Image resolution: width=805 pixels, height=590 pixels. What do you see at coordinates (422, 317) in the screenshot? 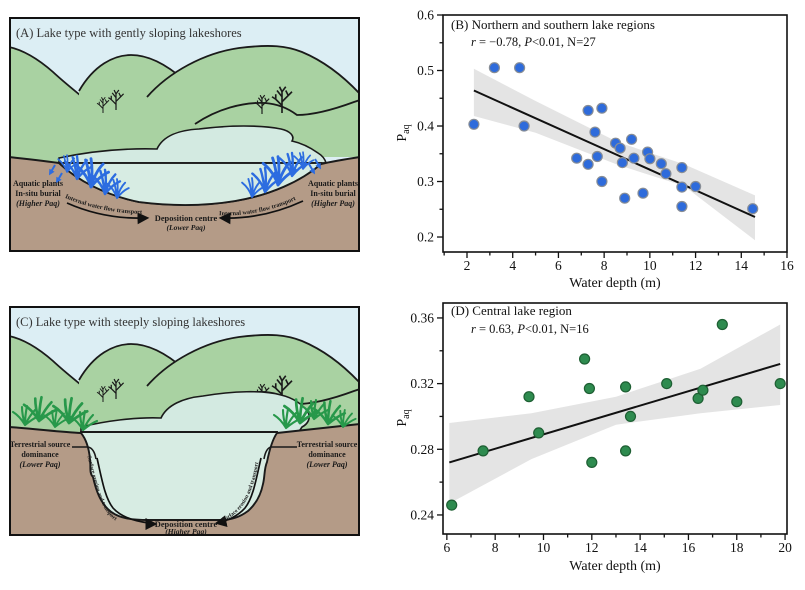
I see `y-tick-label: 0.36` at bounding box center [422, 317].